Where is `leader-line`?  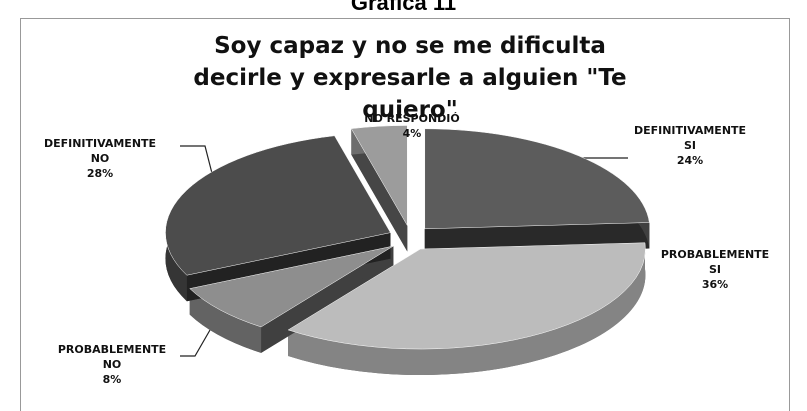 leader-line is located at coordinates (195, 343).